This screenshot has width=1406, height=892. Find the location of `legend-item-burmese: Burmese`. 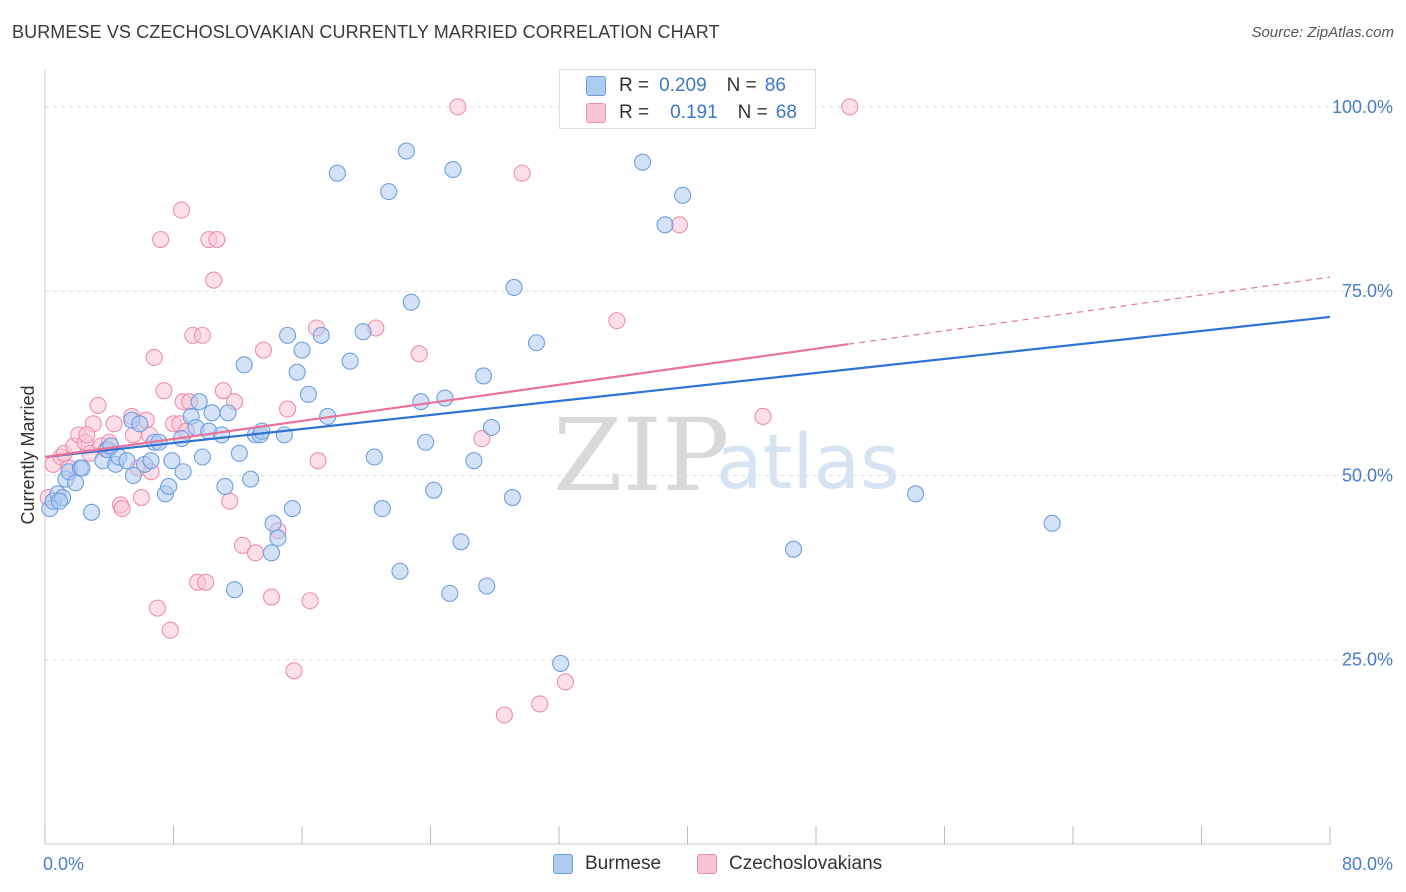

legend-item-burmese: Burmese is located at coordinates (607, 864).